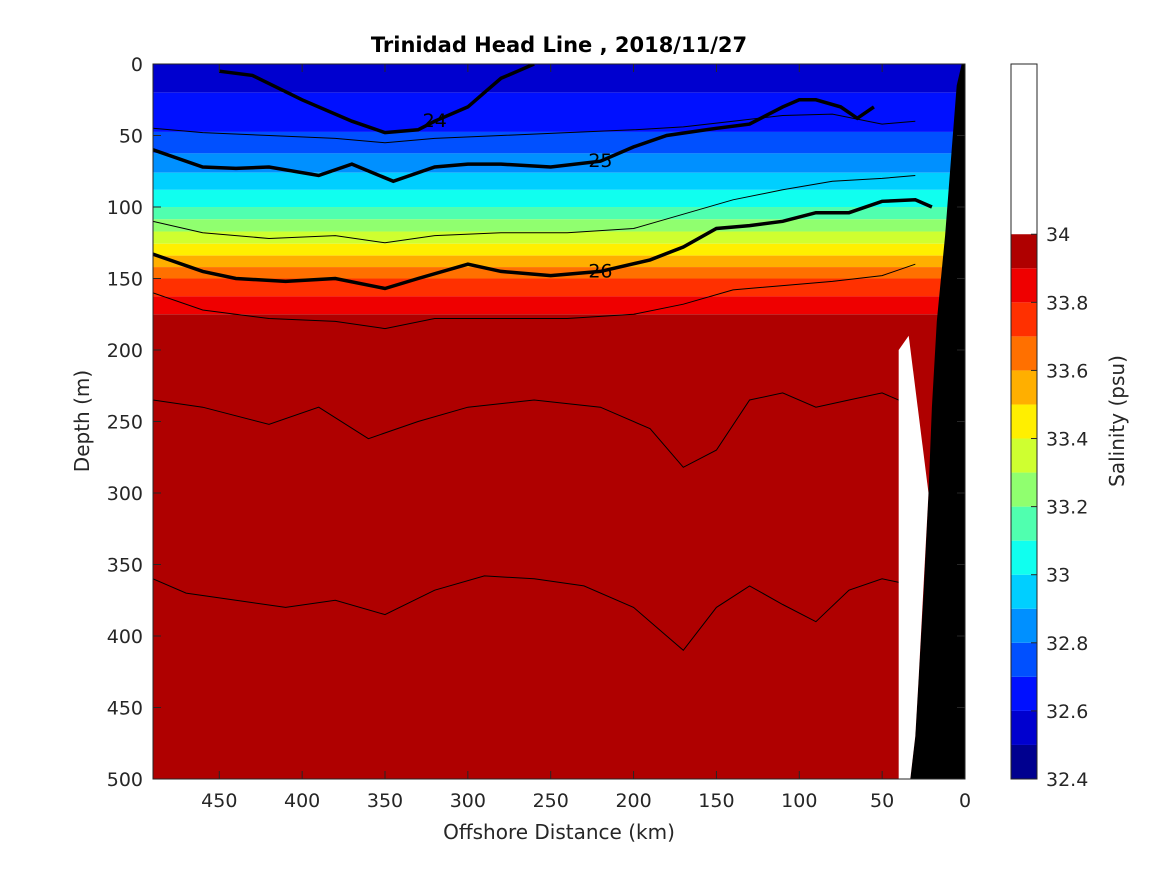 This screenshot has height=875, width=1167. Describe the element at coordinates (125, 780) in the screenshot. I see `y-tick-label: 500` at that location.